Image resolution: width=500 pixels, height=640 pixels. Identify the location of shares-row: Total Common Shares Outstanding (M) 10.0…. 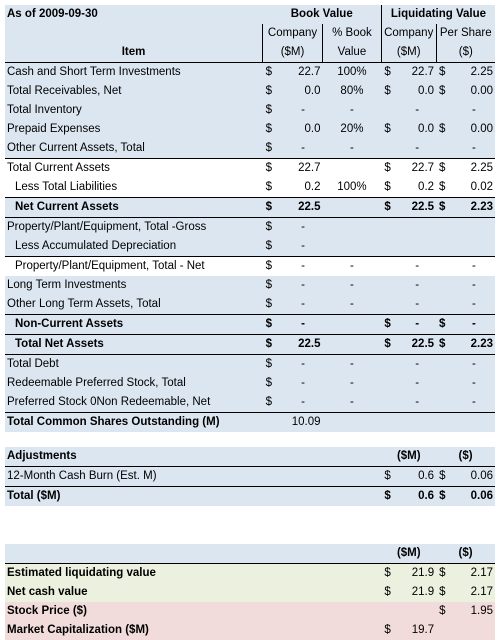
(250, 422).